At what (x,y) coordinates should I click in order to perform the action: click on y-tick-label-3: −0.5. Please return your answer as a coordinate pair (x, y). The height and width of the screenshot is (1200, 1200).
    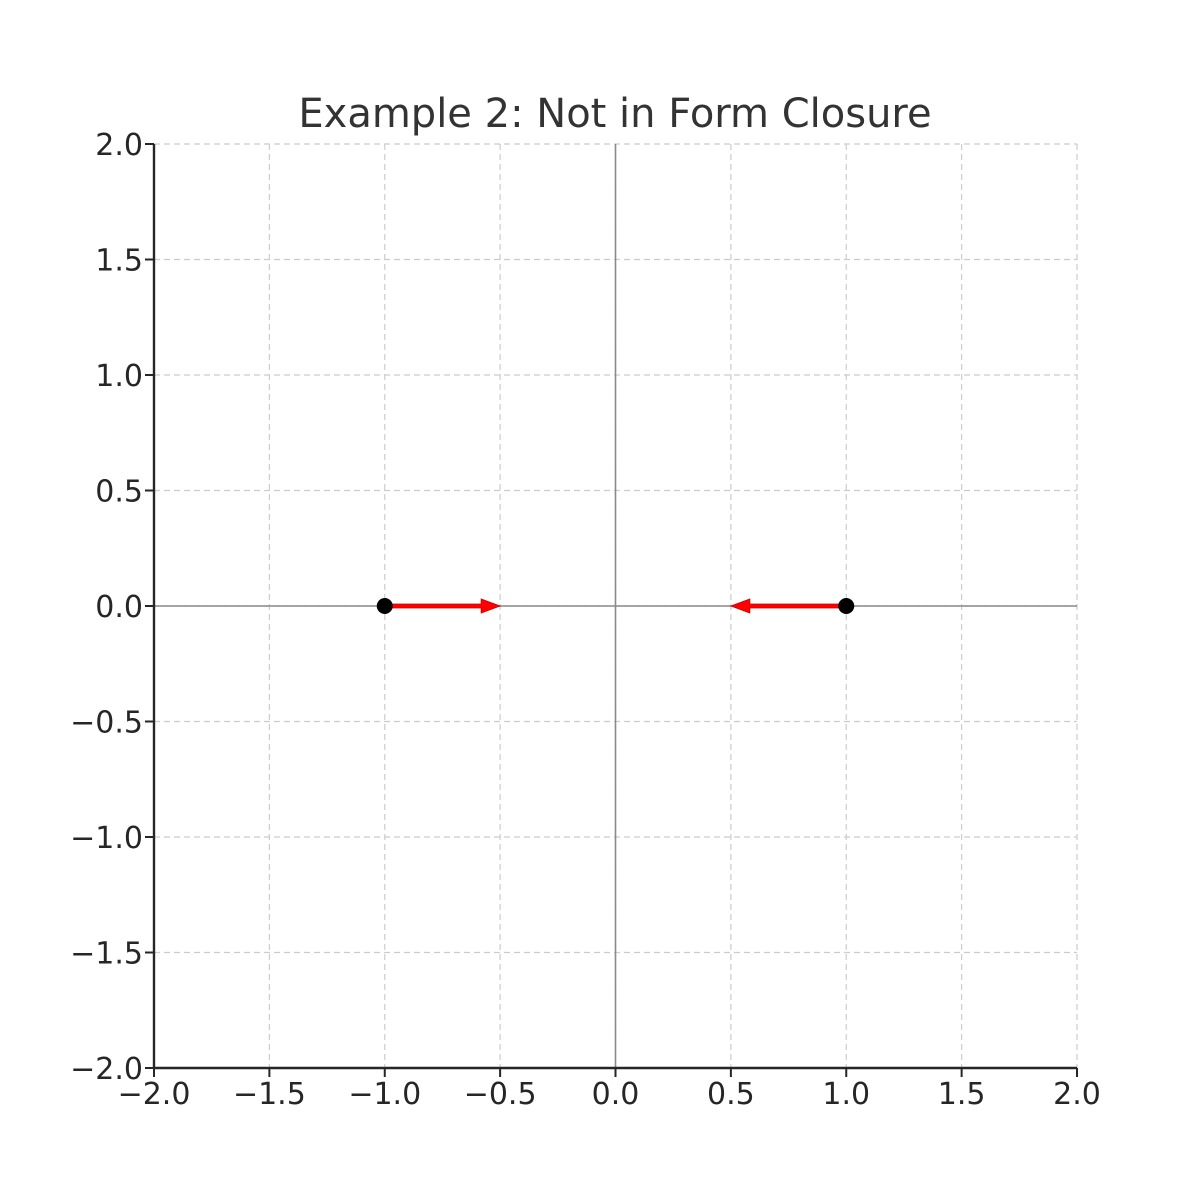
    Looking at the image, I should click on (106, 723).